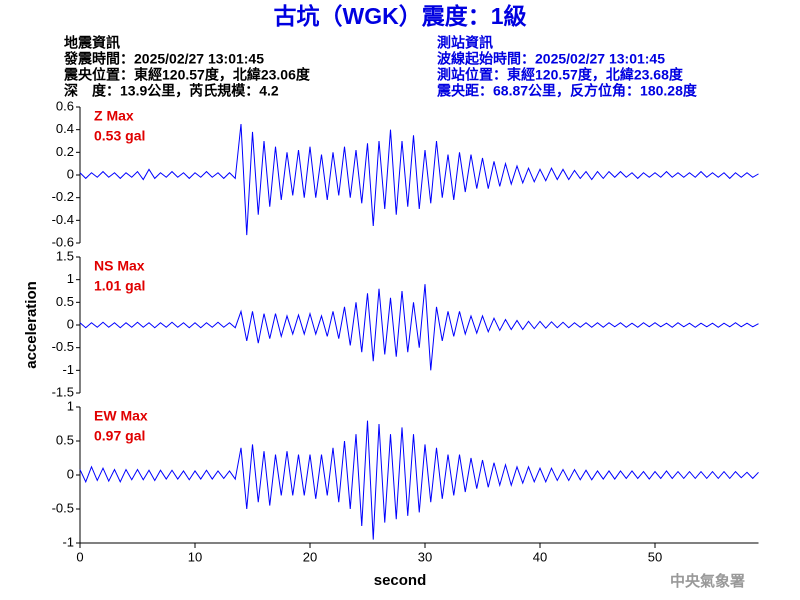 The height and width of the screenshot is (600, 800). Describe the element at coordinates (65, 151) in the screenshot. I see `y-tick-label: 0.2` at that location.